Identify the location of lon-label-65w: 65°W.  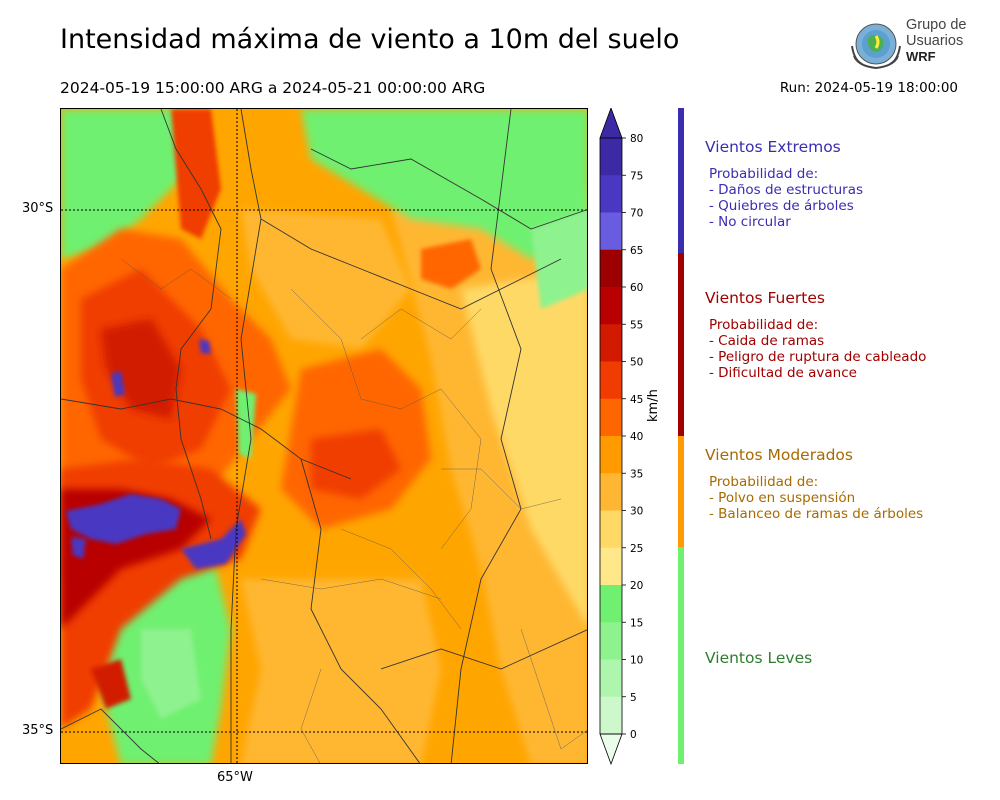
(235, 777).